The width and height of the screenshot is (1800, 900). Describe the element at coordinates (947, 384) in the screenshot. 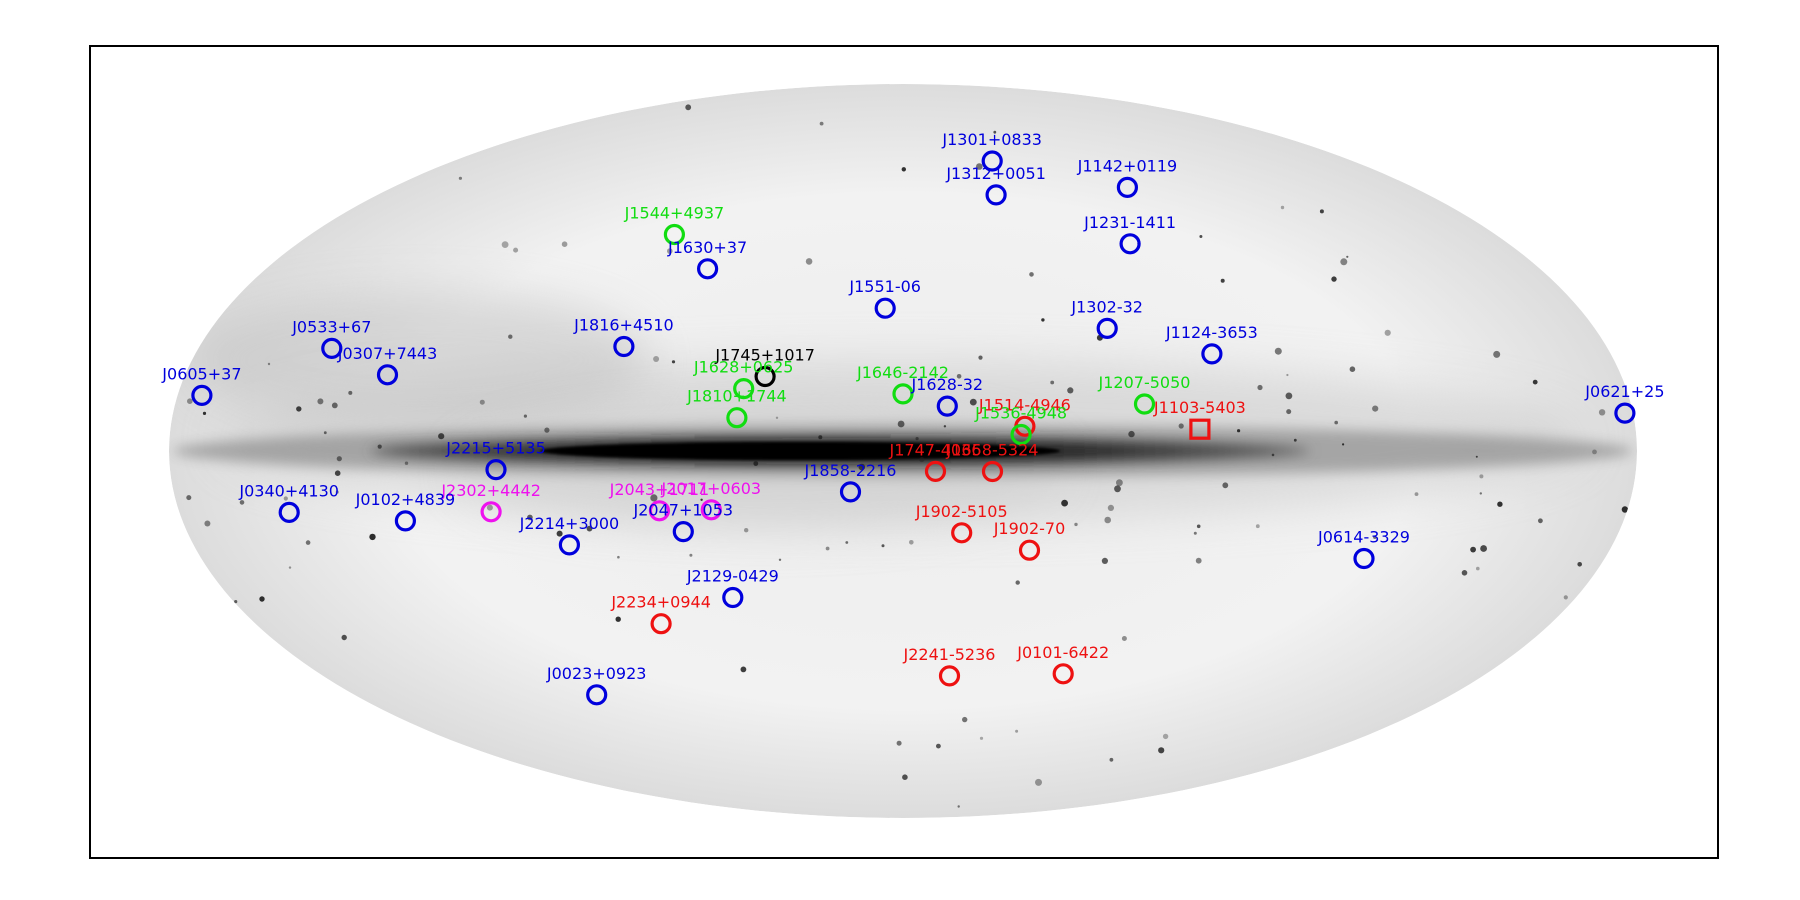

I see `source-label: J1628-32` at that location.